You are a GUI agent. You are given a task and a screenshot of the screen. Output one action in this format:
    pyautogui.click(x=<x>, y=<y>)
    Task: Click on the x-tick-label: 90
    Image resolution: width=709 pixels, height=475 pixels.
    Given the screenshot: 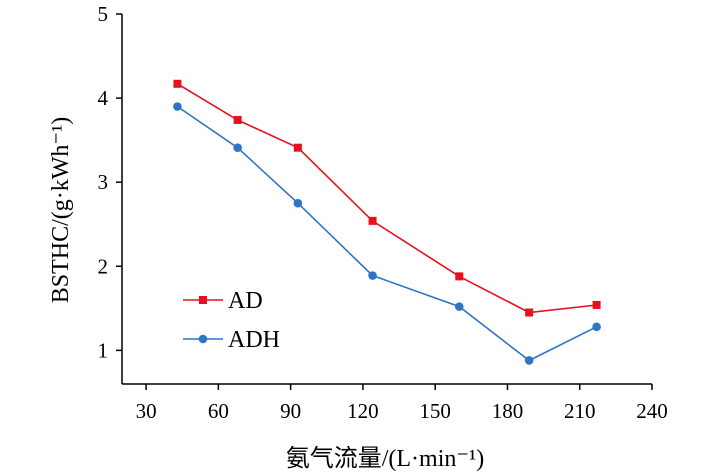 What is the action you would take?
    pyautogui.click(x=290, y=411)
    